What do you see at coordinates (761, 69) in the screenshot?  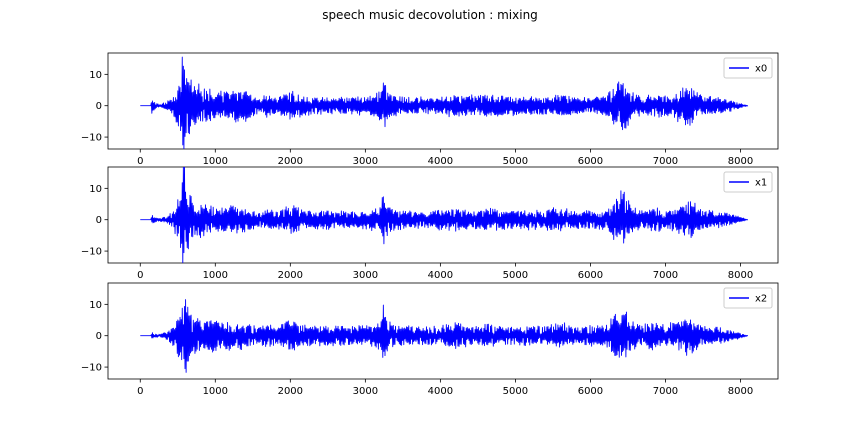 I see `legend-label: x0` at bounding box center [761, 69].